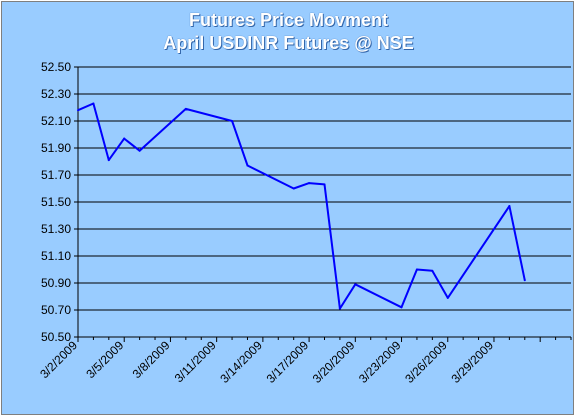  Describe the element at coordinates (56, 283) in the screenshot. I see `y-tick-label: 50.90` at that location.